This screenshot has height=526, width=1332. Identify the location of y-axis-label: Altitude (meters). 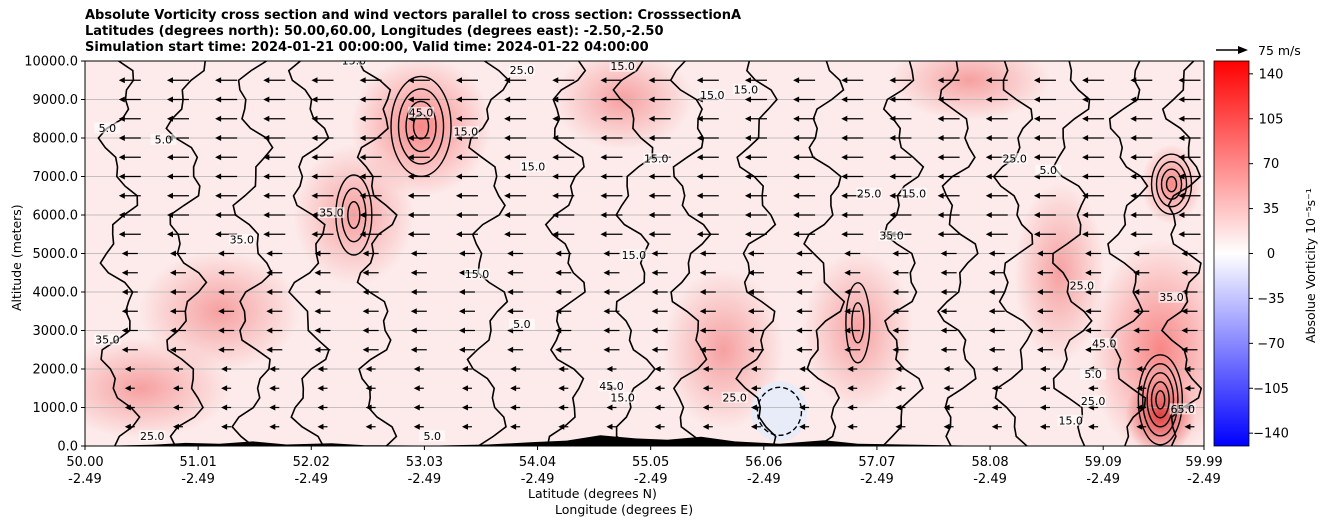
(16, 257).